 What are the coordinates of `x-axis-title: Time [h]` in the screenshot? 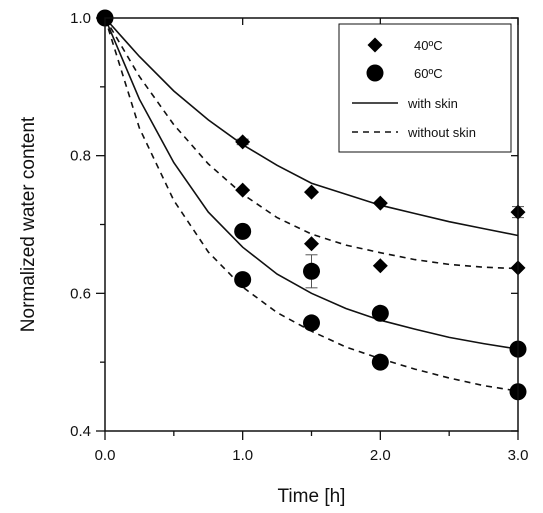 It's located at (312, 496).